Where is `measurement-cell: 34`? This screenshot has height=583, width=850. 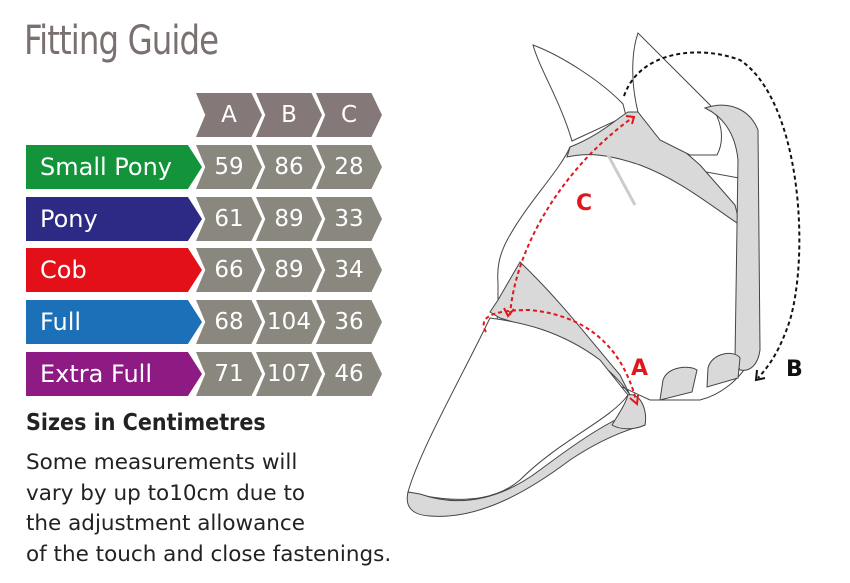 measurement-cell: 34 is located at coordinates (349, 270).